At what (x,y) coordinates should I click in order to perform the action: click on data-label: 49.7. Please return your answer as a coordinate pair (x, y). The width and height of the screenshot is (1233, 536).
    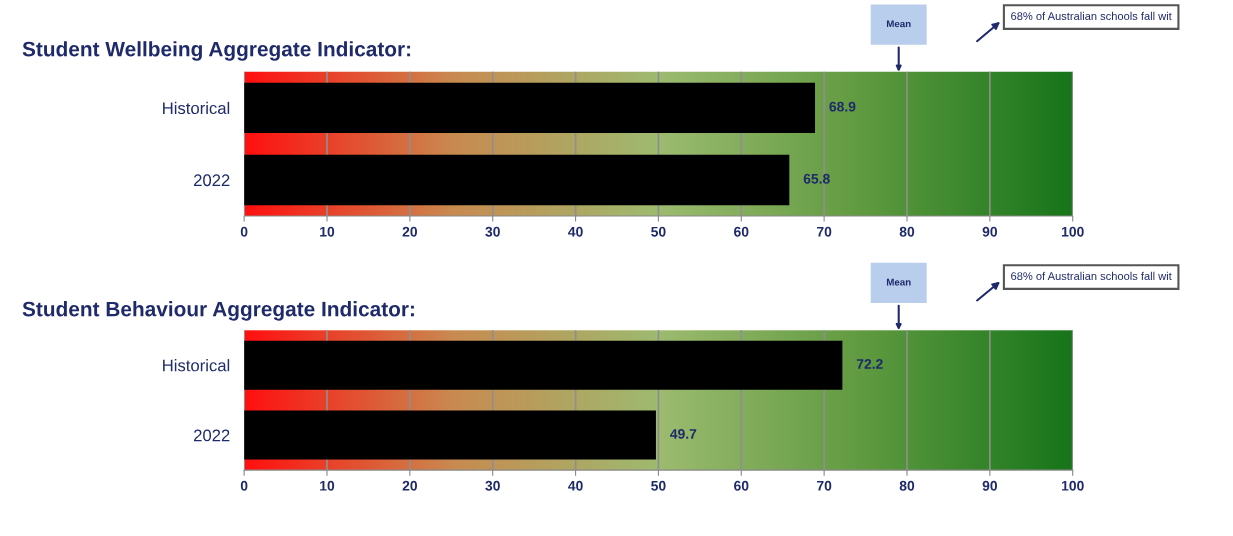
    Looking at the image, I should click on (683, 433).